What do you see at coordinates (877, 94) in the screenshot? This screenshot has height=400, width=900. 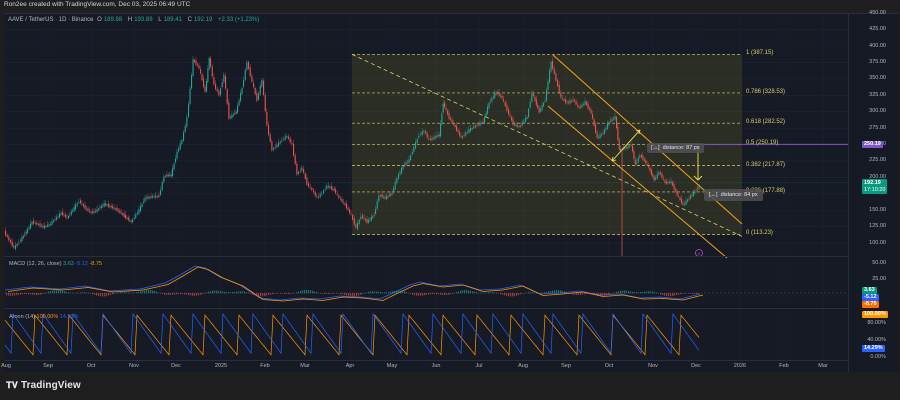 I see `price-label: 325.00` at bounding box center [877, 94].